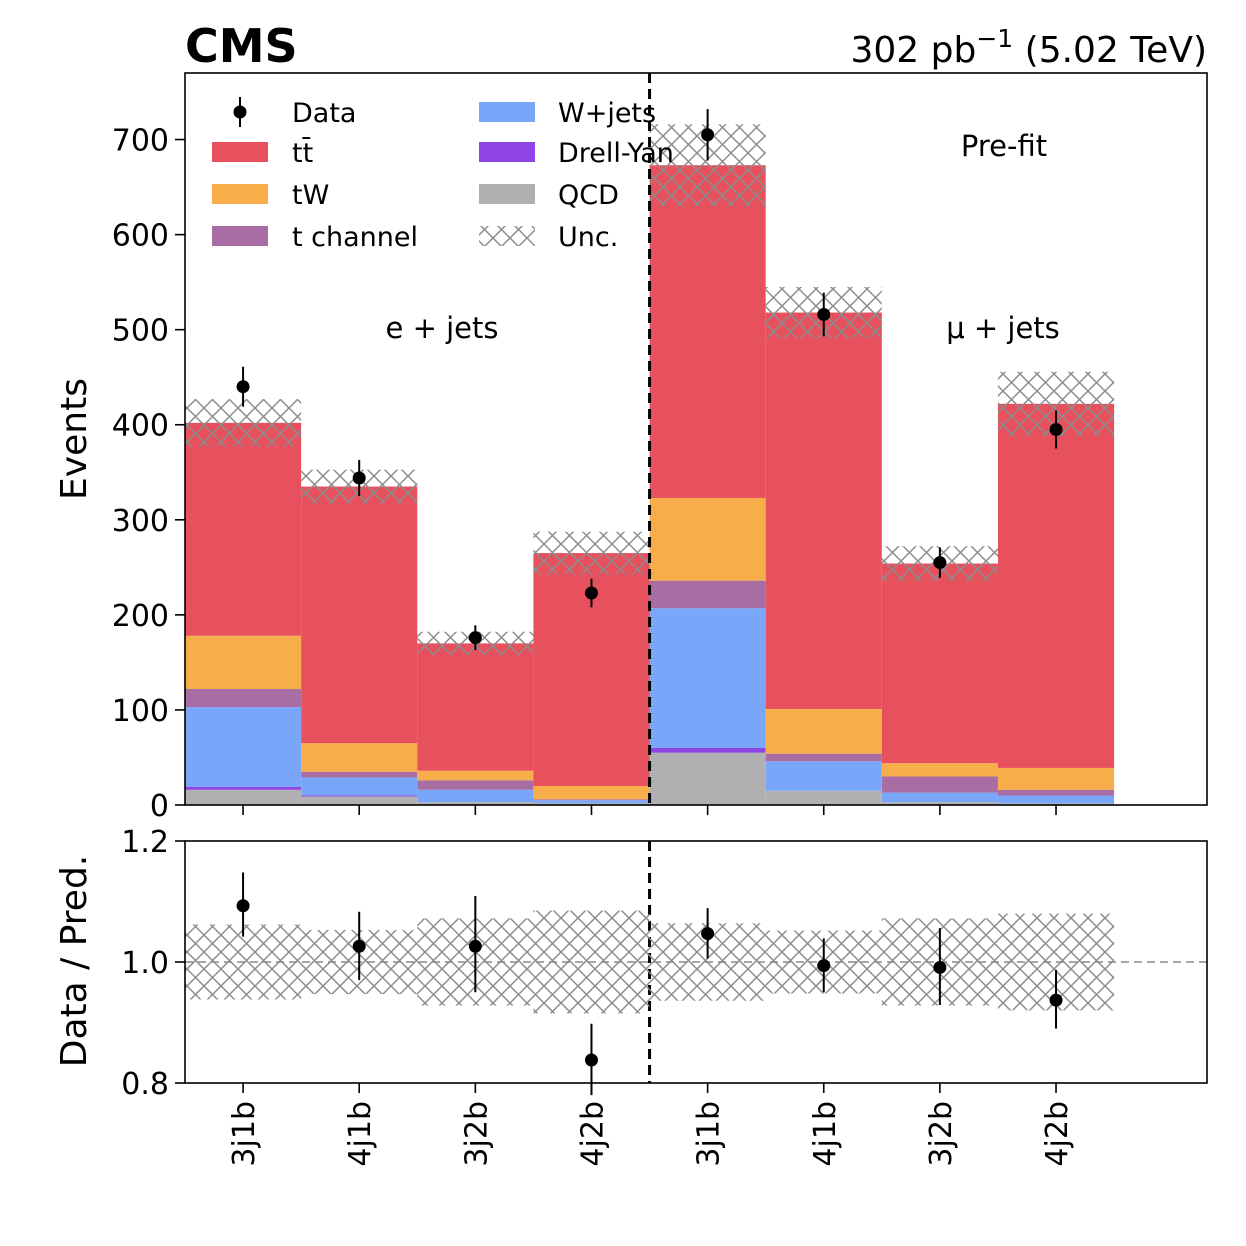  What do you see at coordinates (707, 331) in the screenshot?
I see `bar-tt--4` at bounding box center [707, 331].